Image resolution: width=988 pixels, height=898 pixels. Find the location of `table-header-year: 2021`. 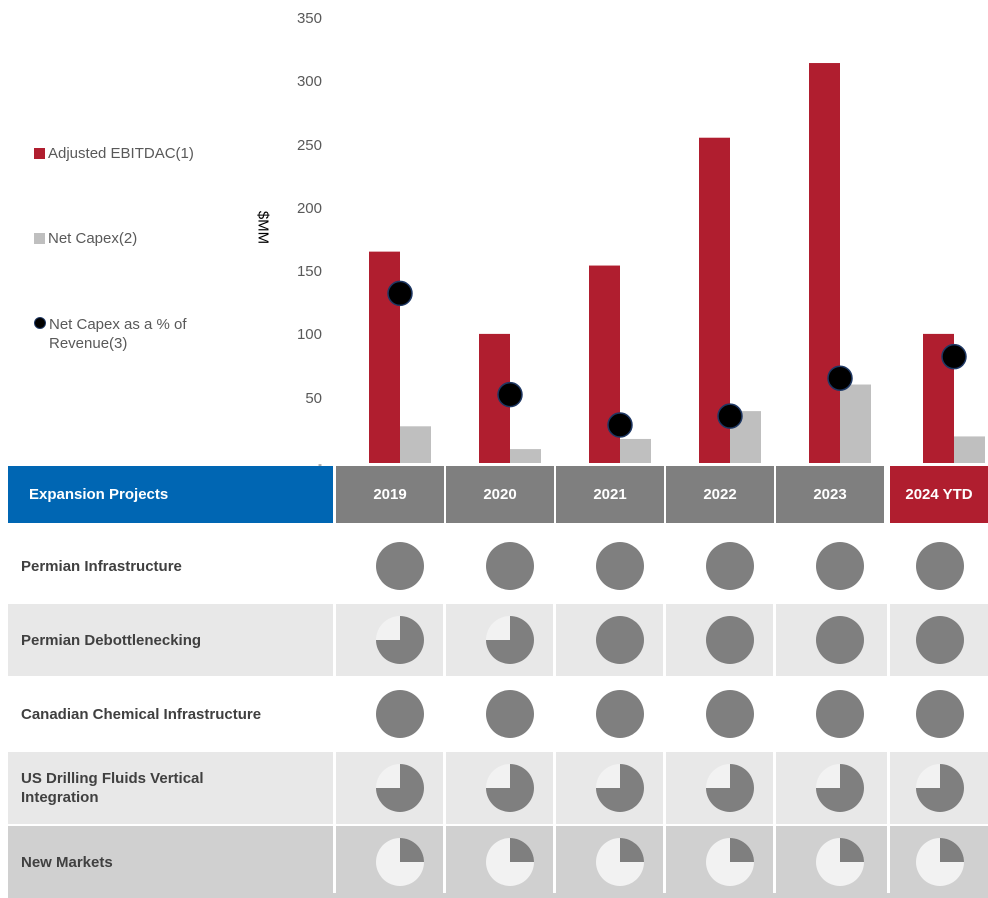

table-header-year: 2021 is located at coordinates (610, 494).